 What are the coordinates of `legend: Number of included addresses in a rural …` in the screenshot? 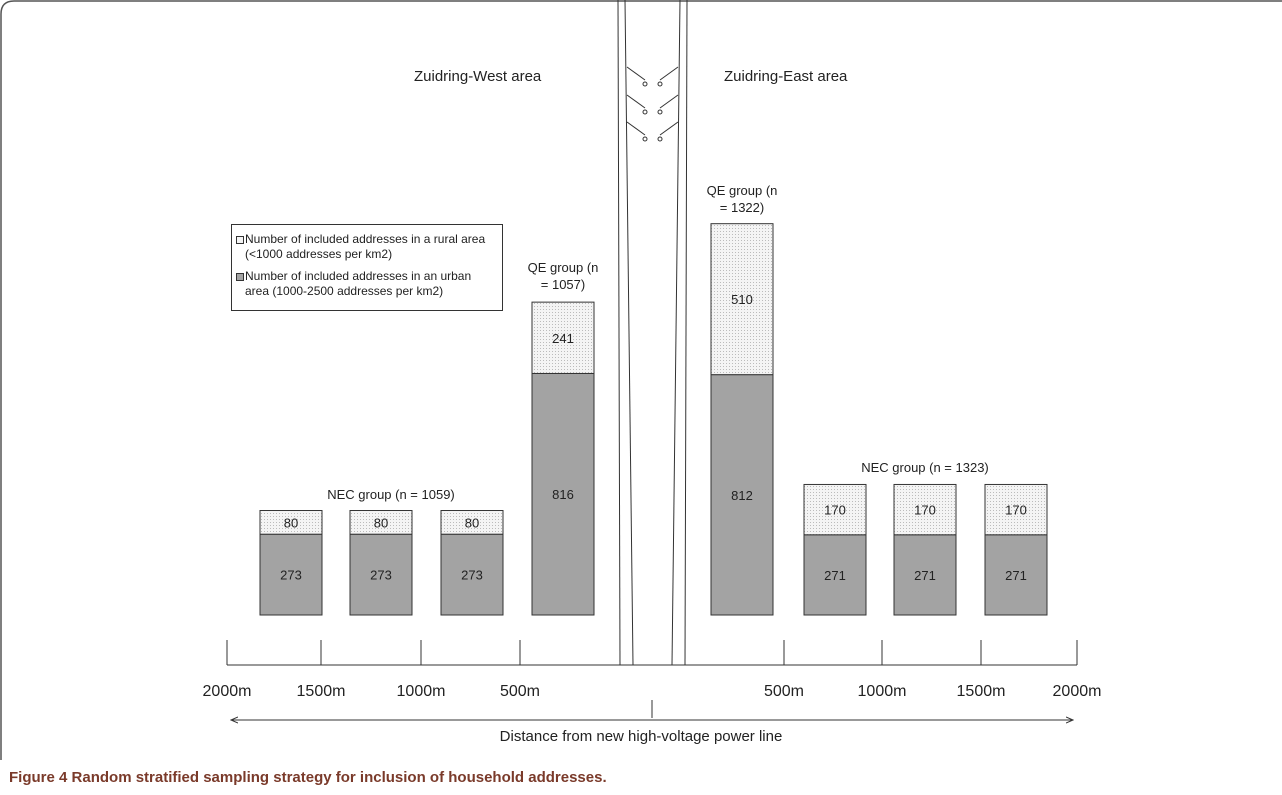 It's located at (367, 267).